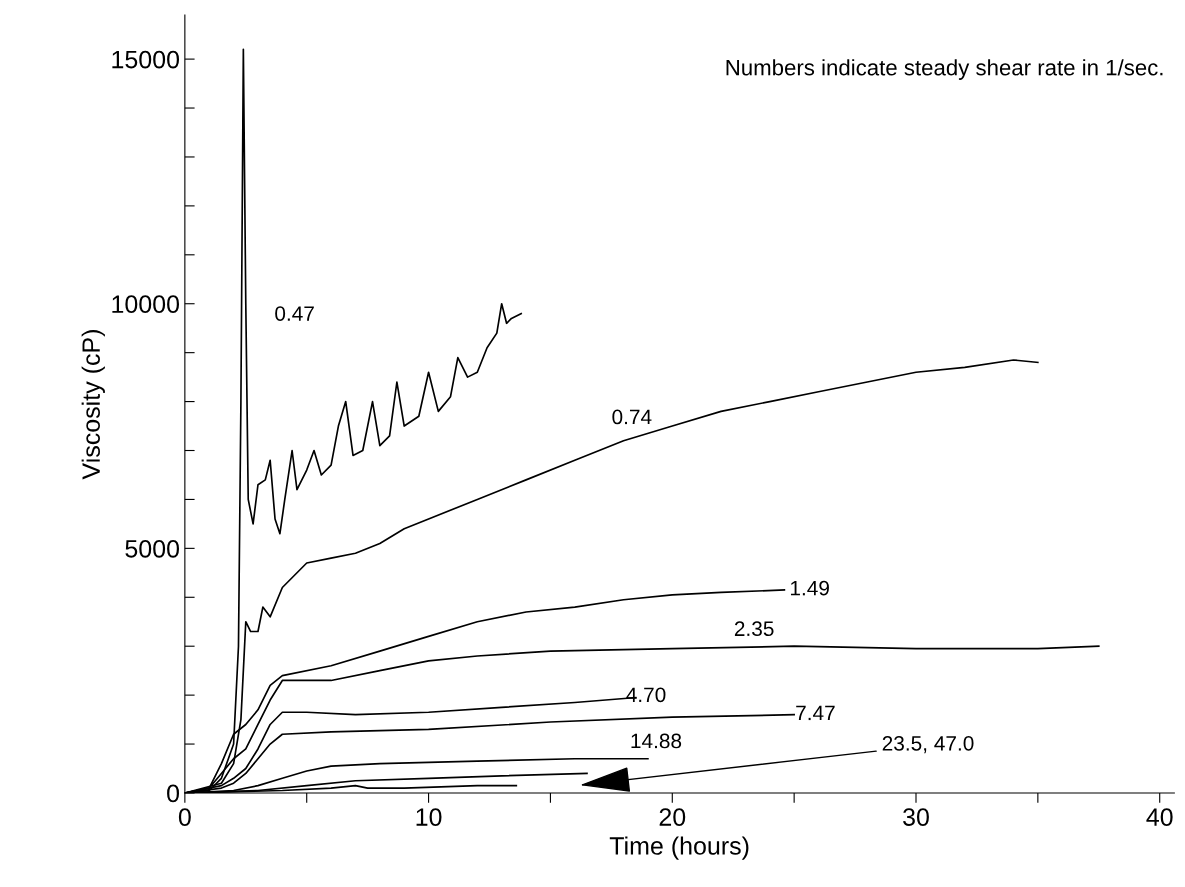 The image size is (1185, 887). I want to click on x-tick-label: 20, so click(672, 817).